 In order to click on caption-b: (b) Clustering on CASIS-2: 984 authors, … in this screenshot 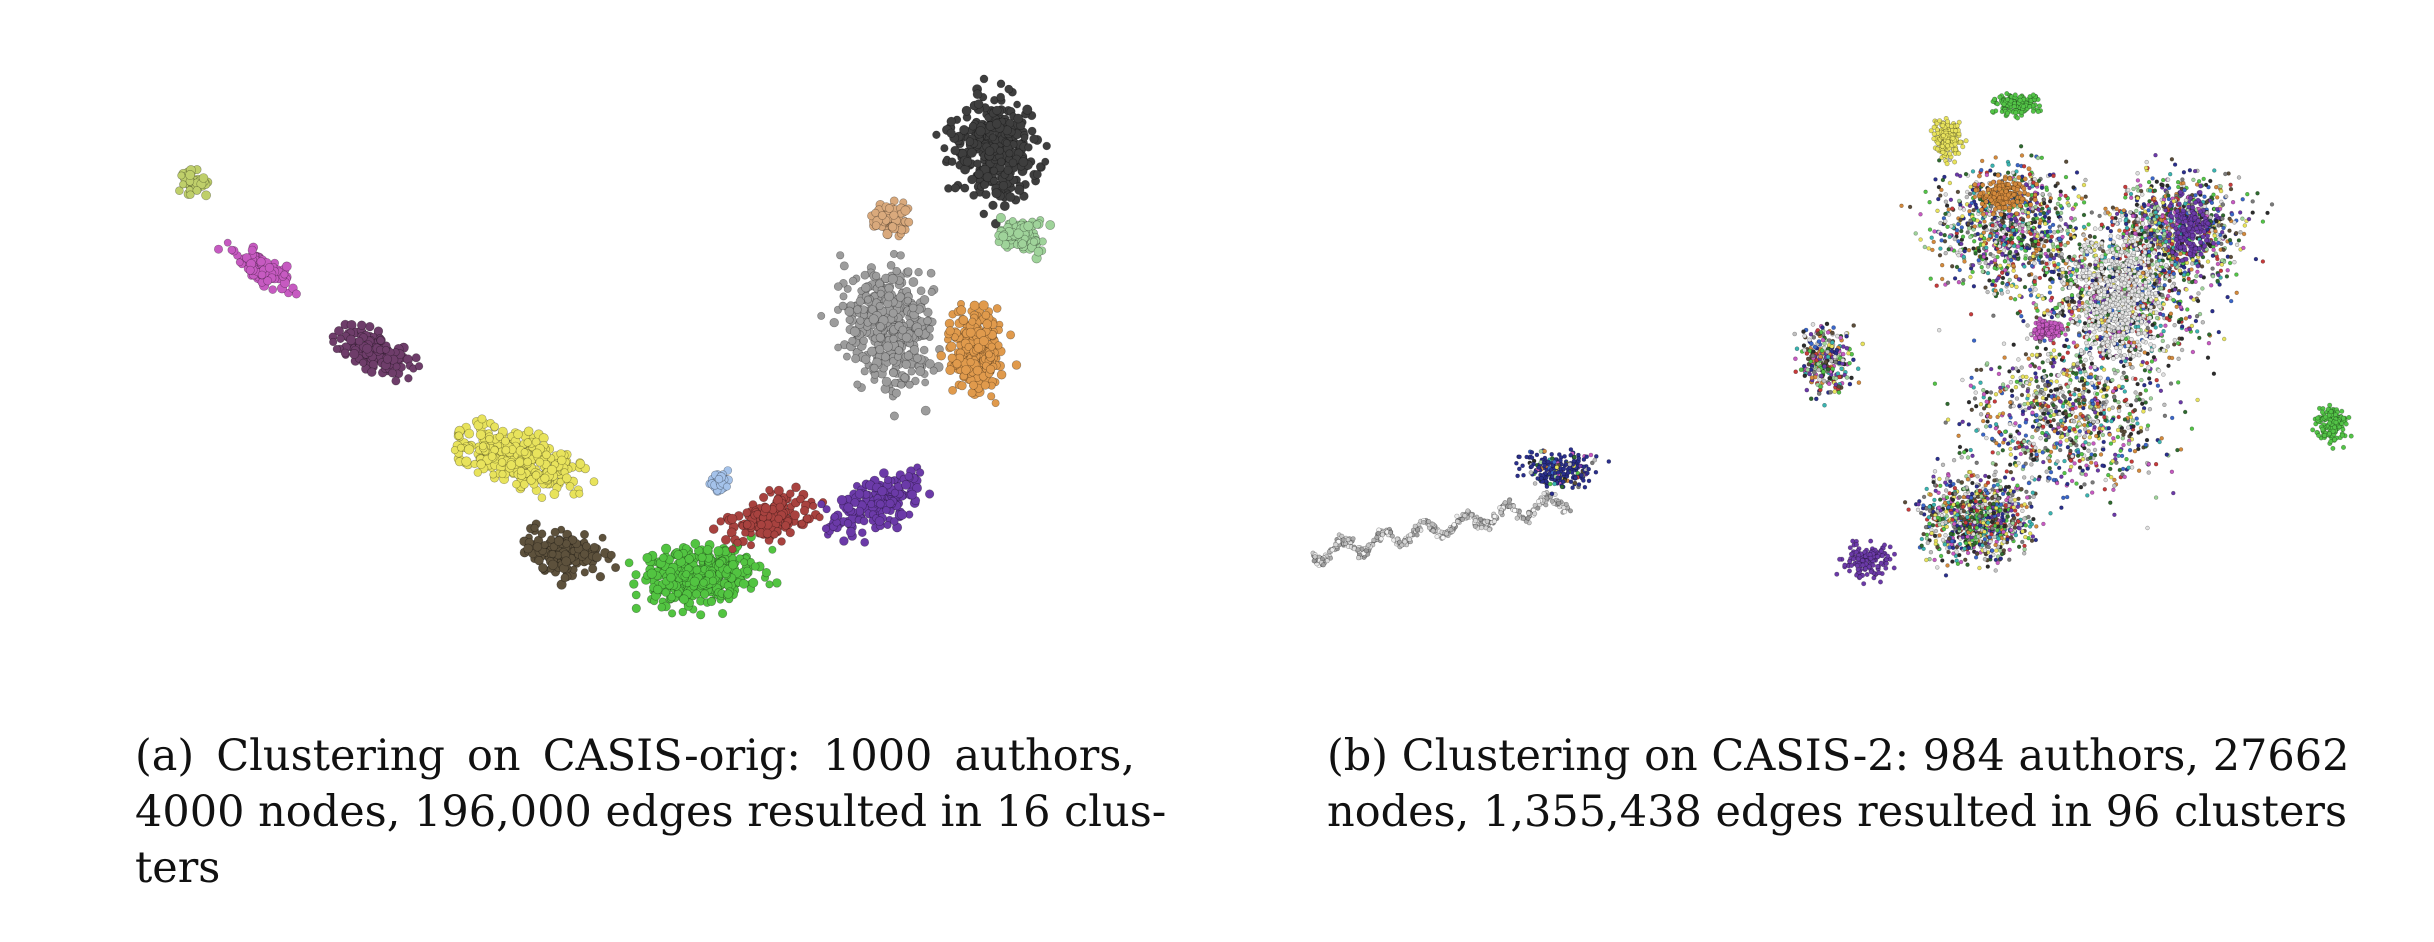, I will do `click(1852, 784)`.